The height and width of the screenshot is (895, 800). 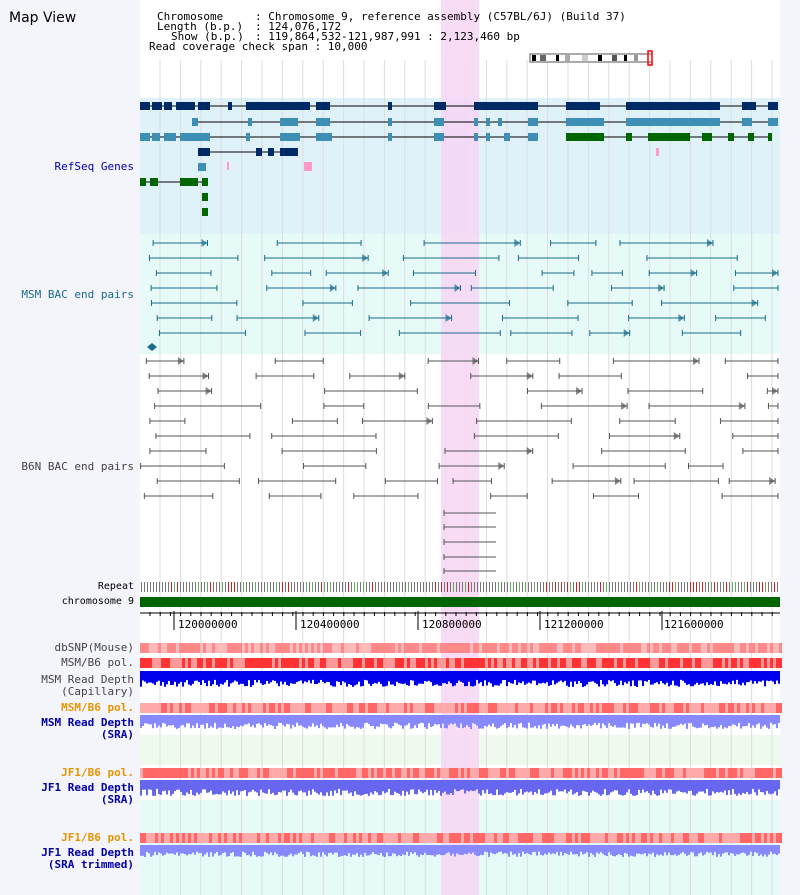 I want to click on track-label-jf1-pol-2: JF1/B6 pol., so click(x=97, y=837).